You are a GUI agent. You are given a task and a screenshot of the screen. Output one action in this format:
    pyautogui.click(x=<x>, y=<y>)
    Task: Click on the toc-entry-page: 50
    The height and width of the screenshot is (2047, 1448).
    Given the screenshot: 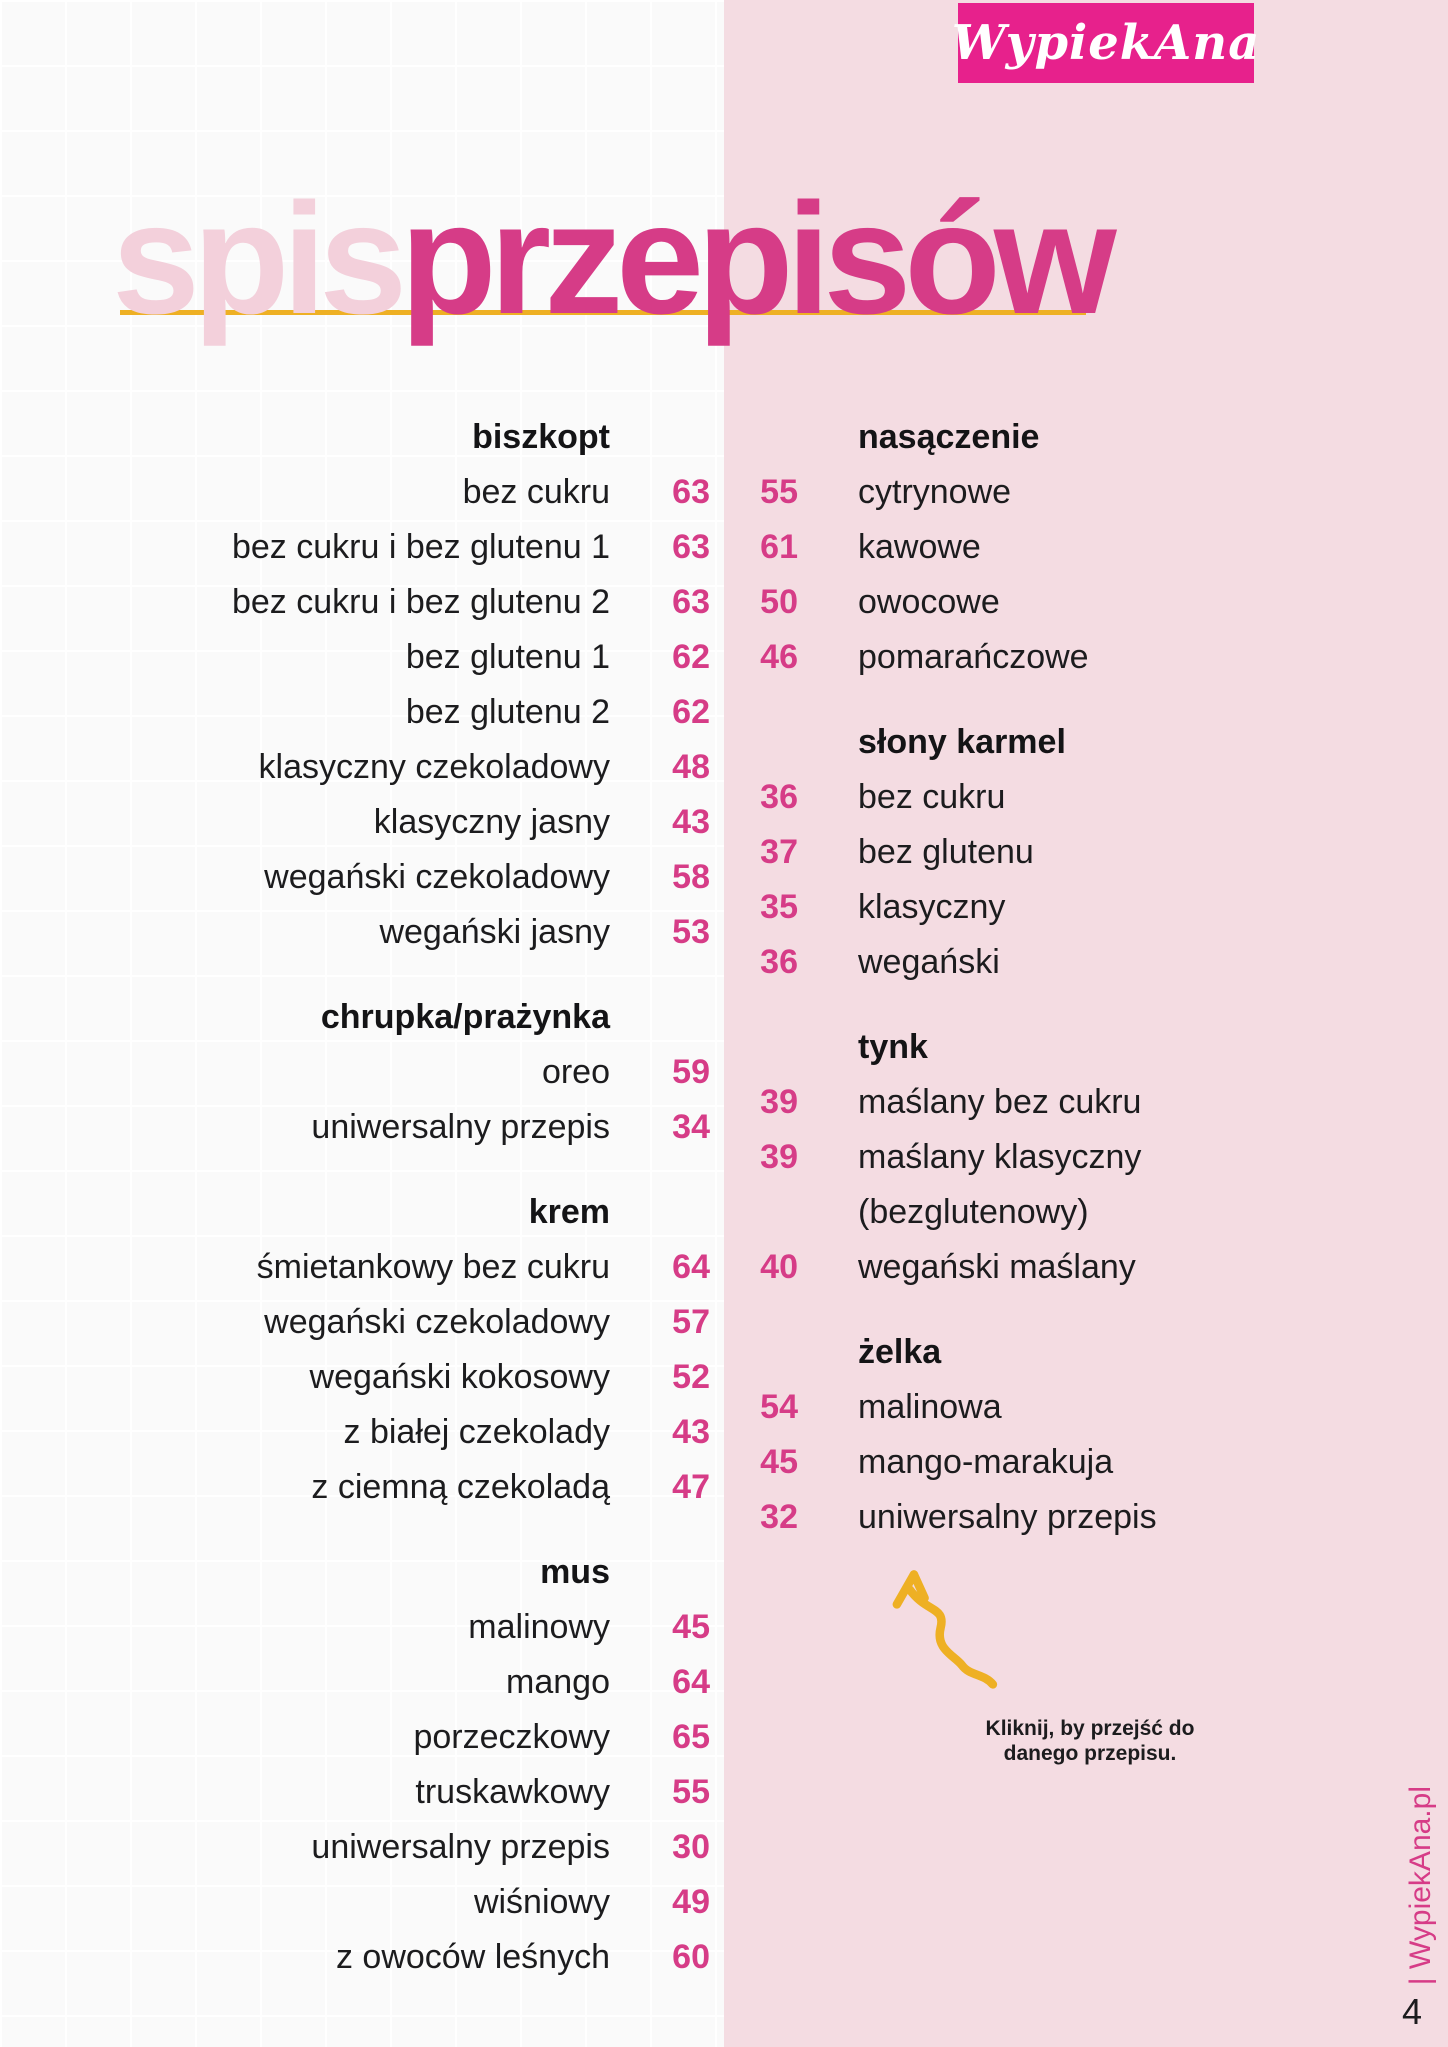 What is the action you would take?
    pyautogui.click(x=779, y=602)
    